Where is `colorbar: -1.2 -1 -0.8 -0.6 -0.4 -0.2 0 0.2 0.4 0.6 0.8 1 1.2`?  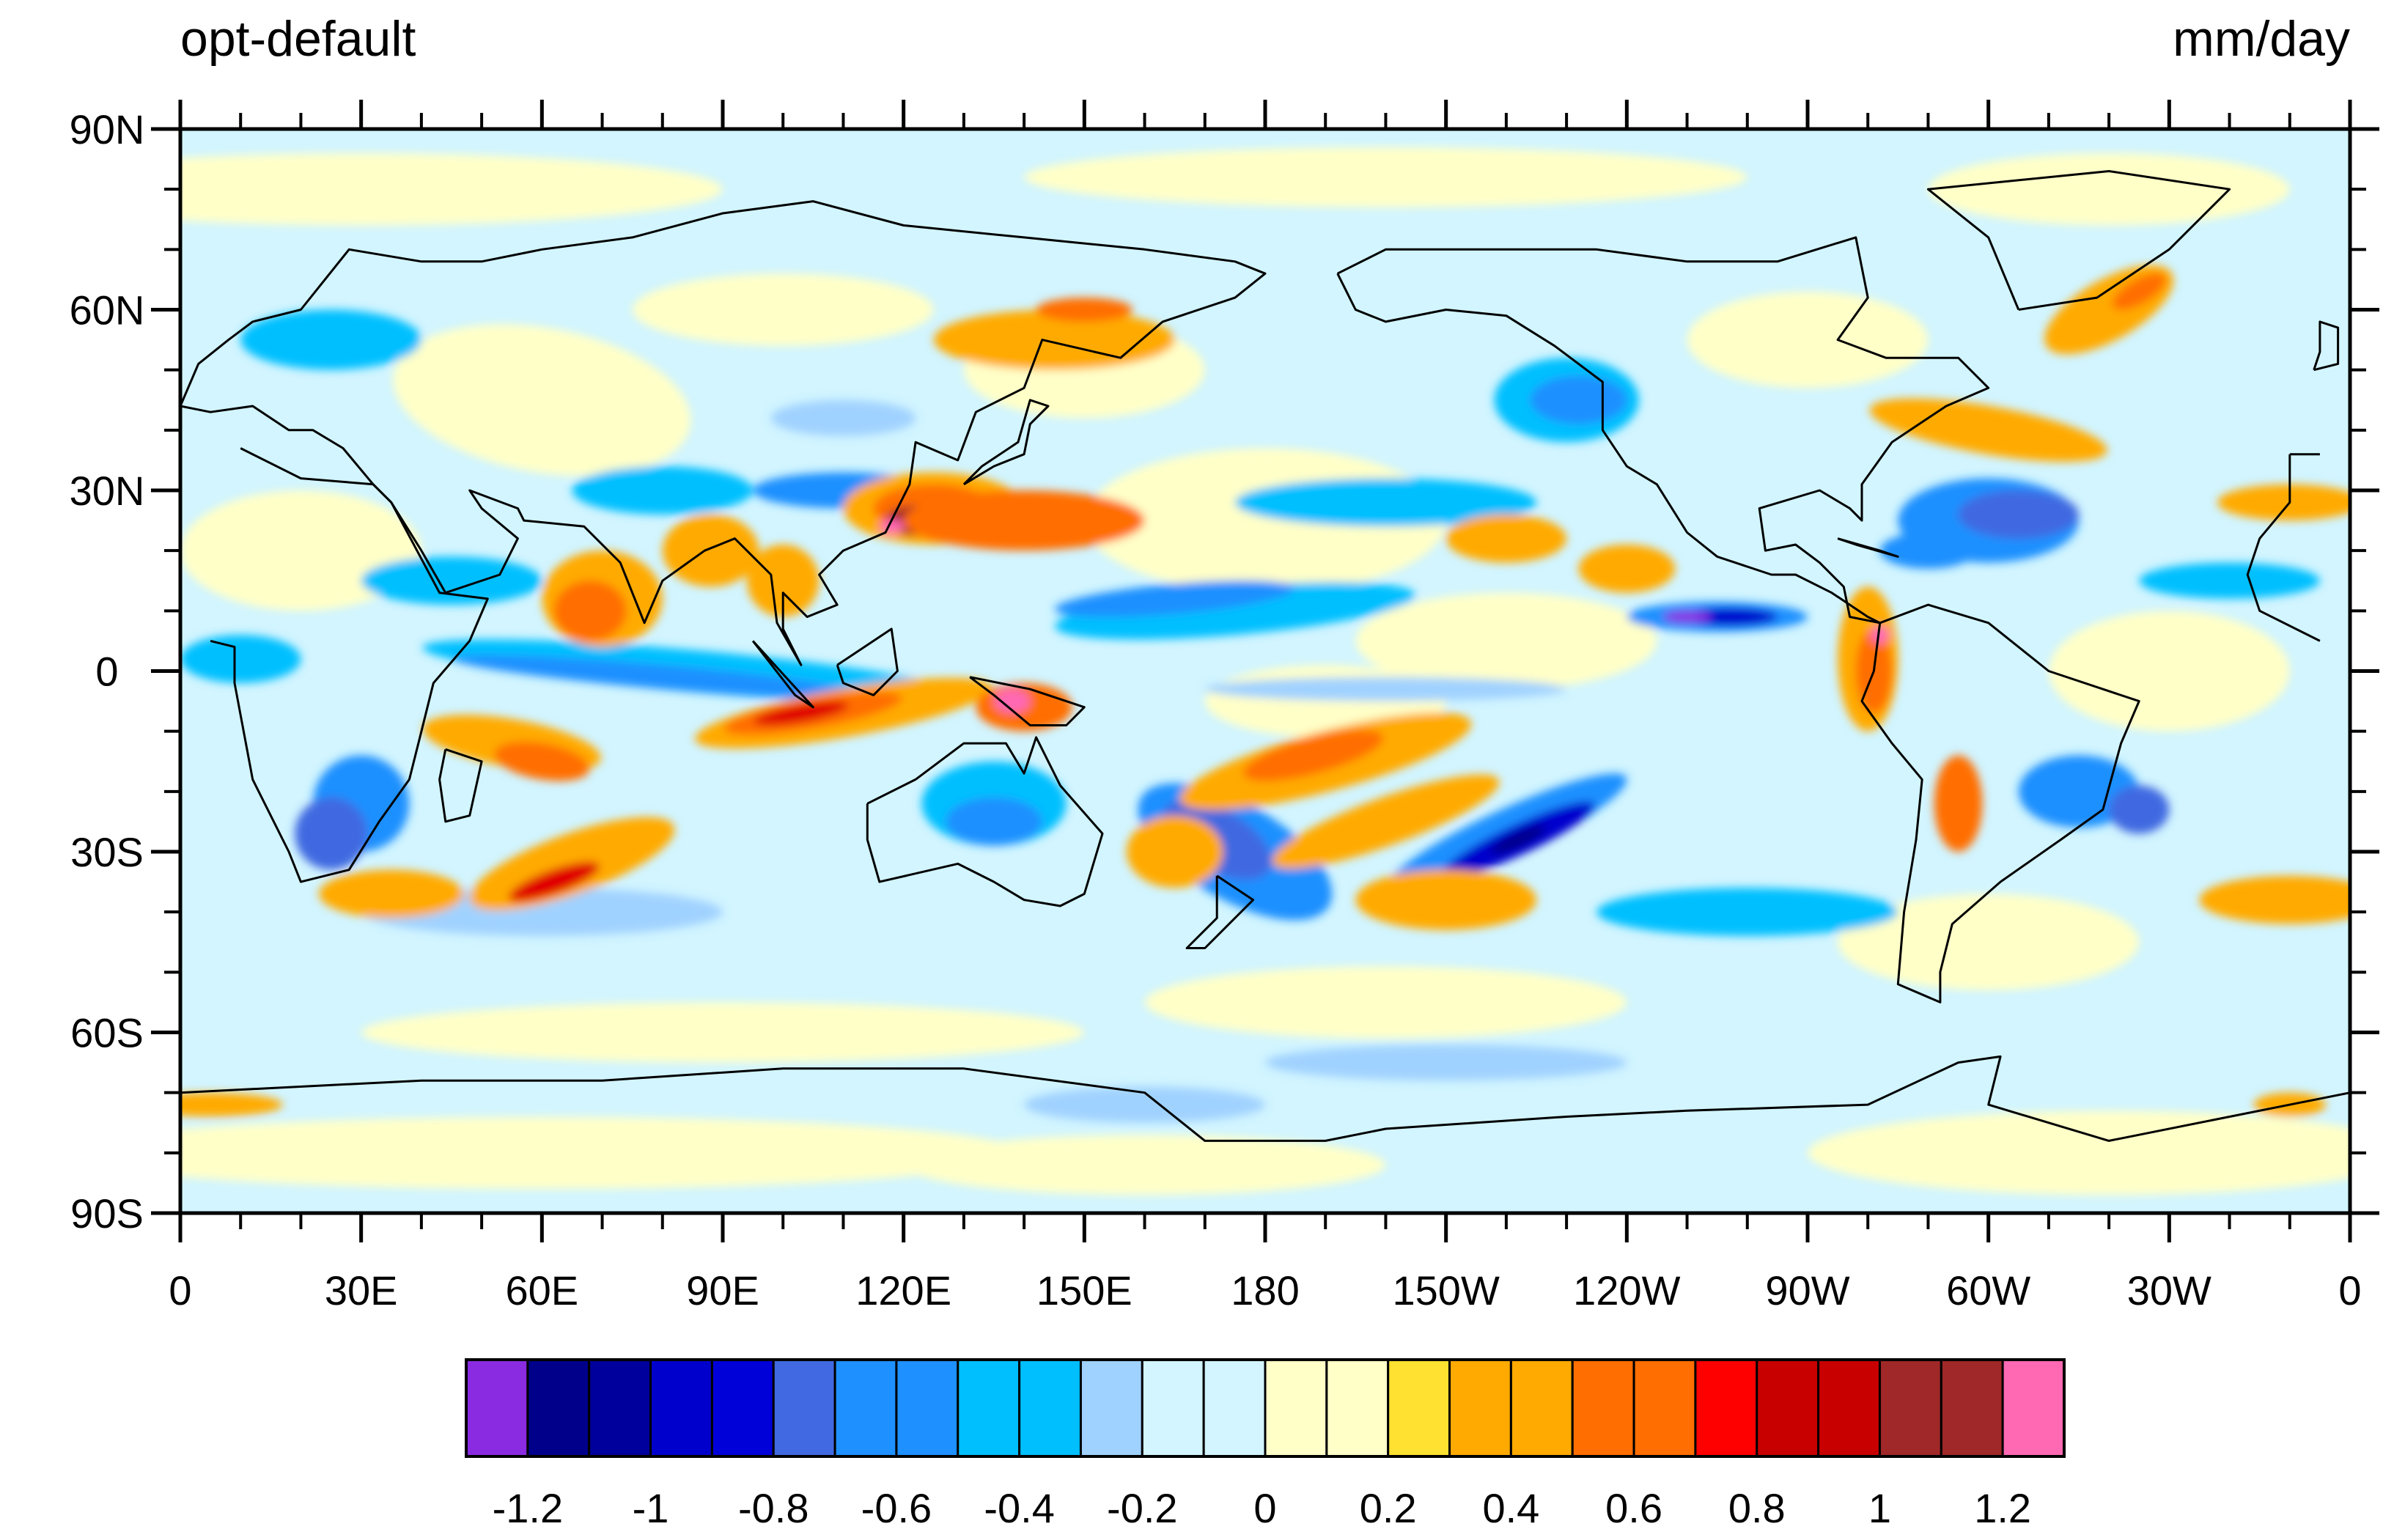 colorbar: -1.2 -1 -0.8 -0.6 -0.4 -0.2 0 0.2 0.4 0.6 0.8 1 1.2 is located at coordinates (1265, 1444).